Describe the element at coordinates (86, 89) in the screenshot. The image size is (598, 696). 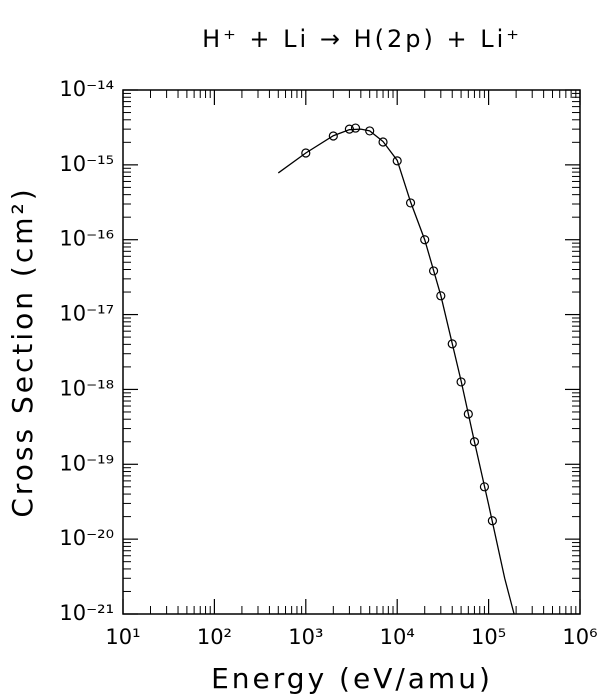
I see `y-tick-label: 10⁻¹⁴` at that location.